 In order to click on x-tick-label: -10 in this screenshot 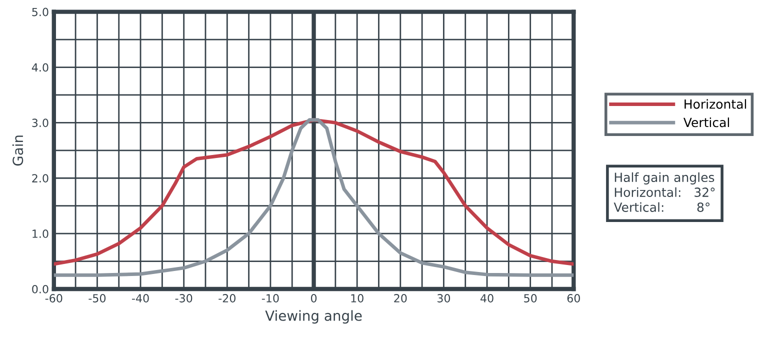, I will do `click(270, 298)`.